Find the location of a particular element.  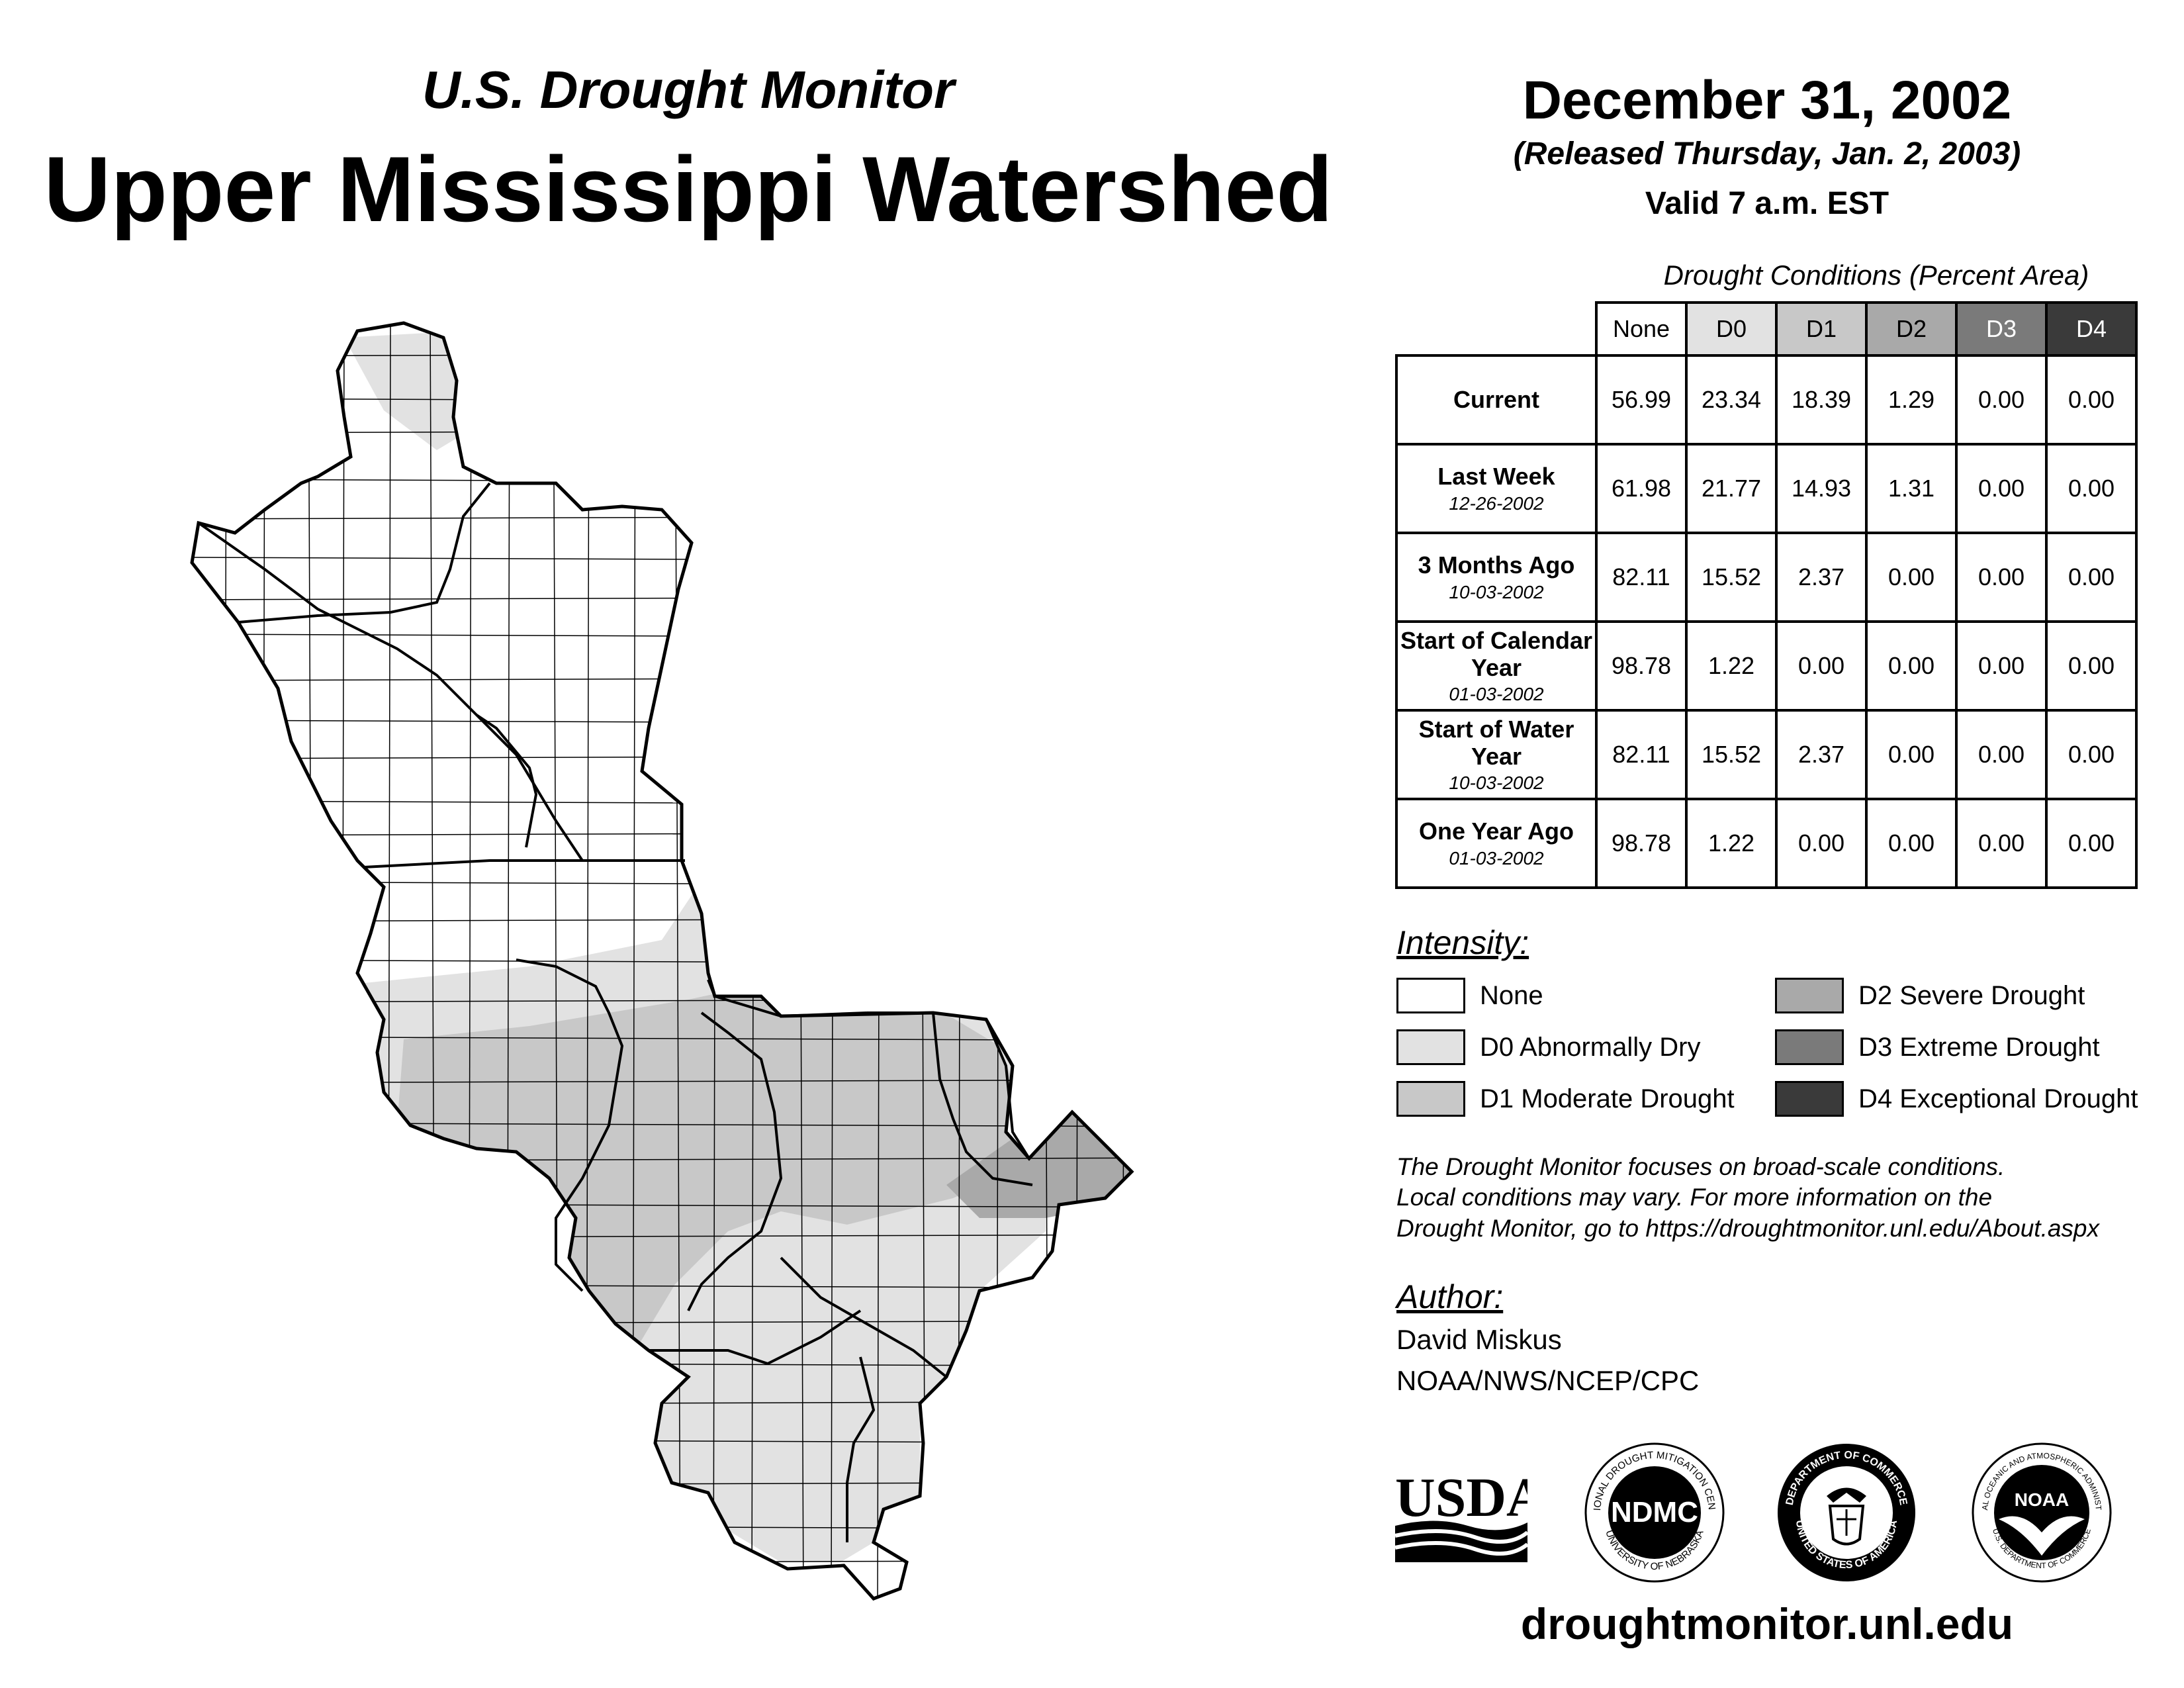

row-date: 10-03-2002 is located at coordinates (1496, 783).